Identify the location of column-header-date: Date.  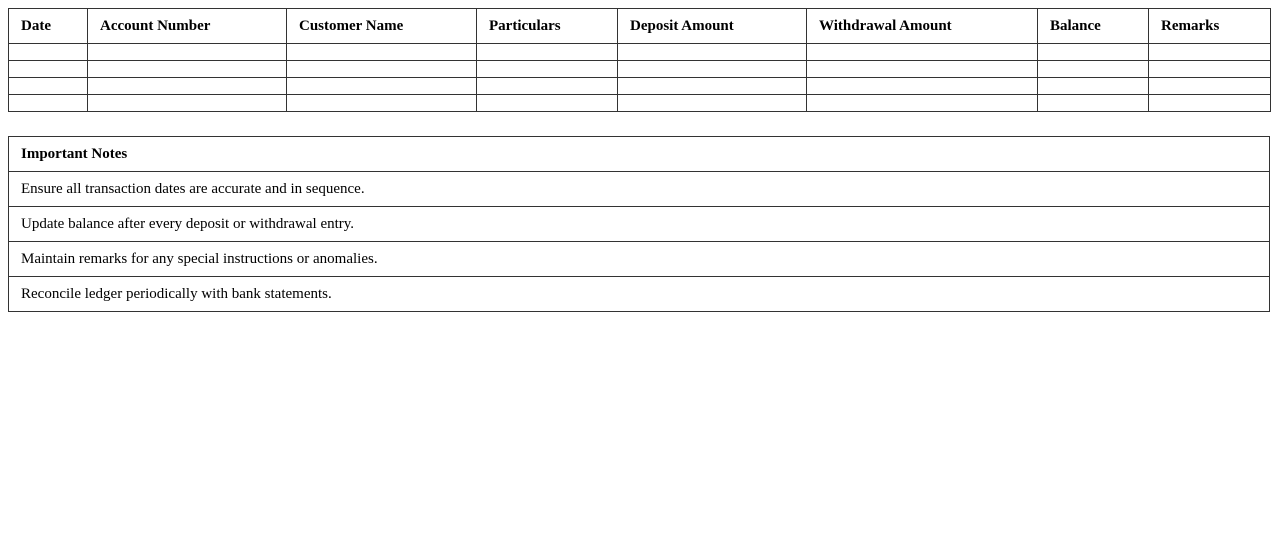
(48, 26).